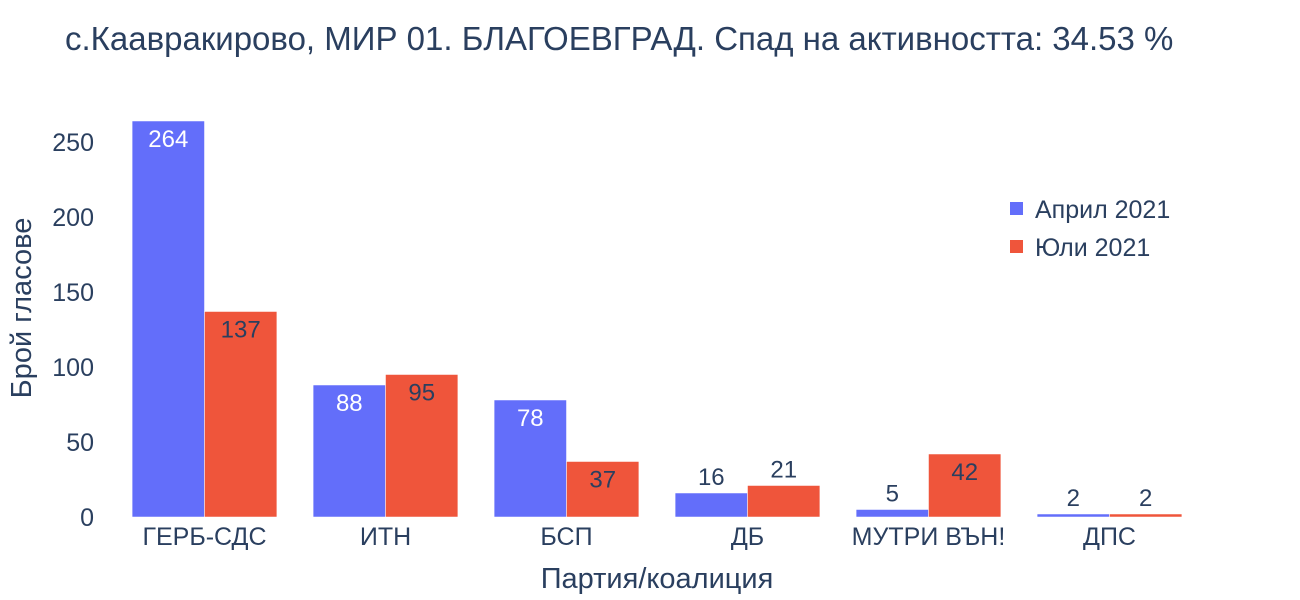  What do you see at coordinates (80, 443) in the screenshot?
I see `y-tick-label: 50` at bounding box center [80, 443].